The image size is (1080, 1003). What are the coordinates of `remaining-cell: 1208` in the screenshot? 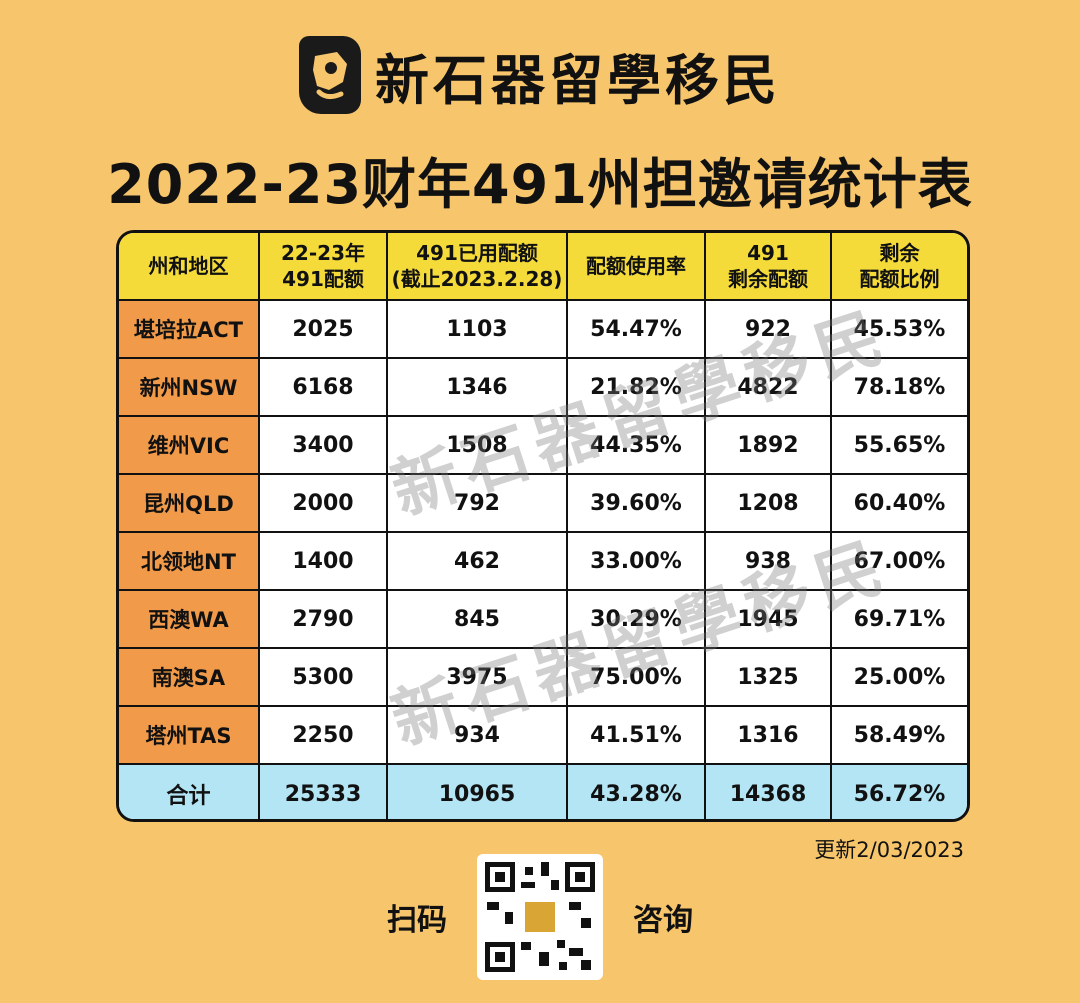 It's located at (768, 503).